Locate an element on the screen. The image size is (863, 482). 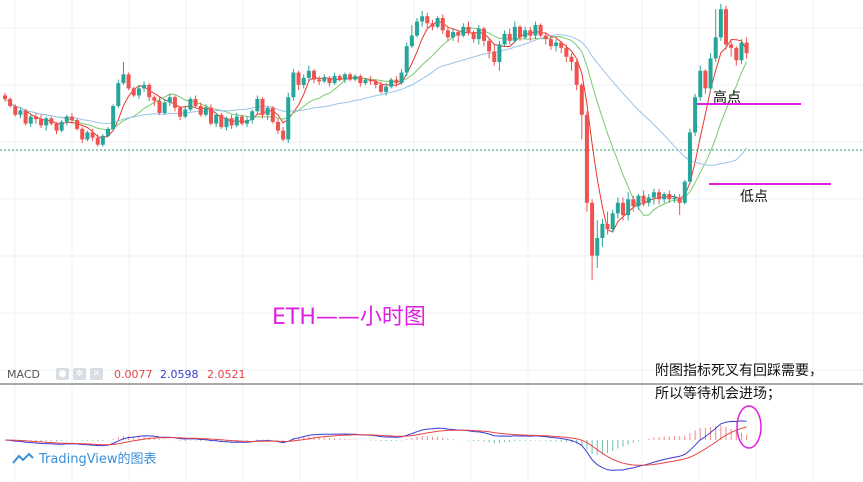
chart-title: ETH——小时图 is located at coordinates (349, 317).